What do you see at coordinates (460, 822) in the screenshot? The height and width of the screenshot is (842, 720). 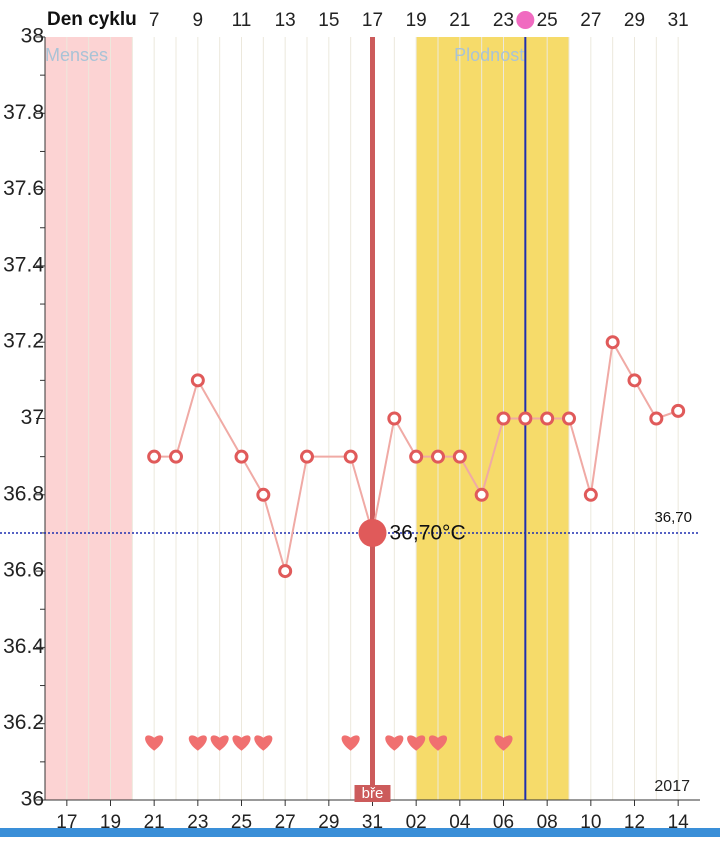 I see `bottom-tick-label: 04` at bounding box center [460, 822].